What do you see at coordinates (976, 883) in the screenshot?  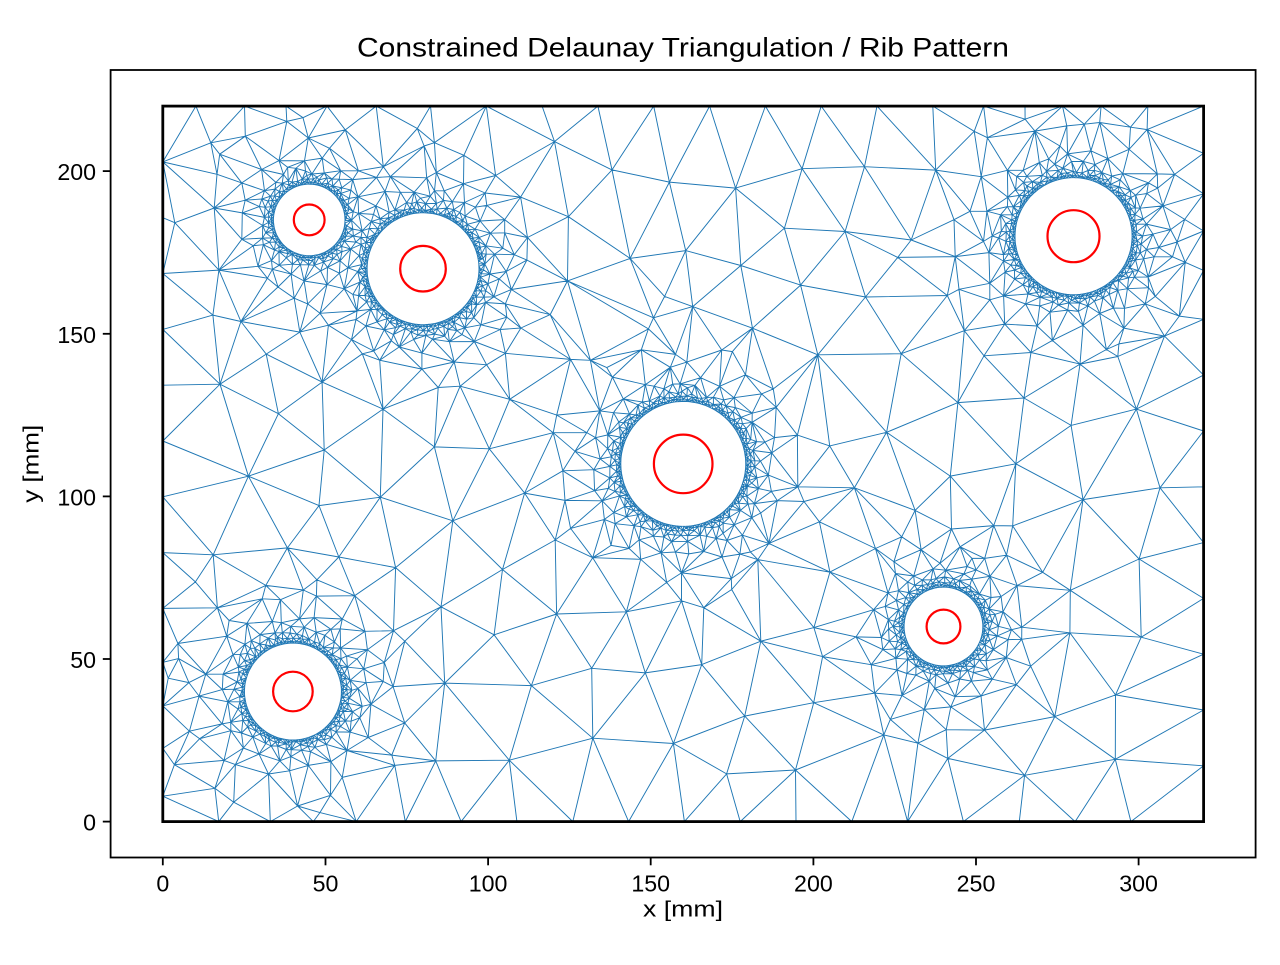 I see `svg-text: 250` at bounding box center [976, 883].